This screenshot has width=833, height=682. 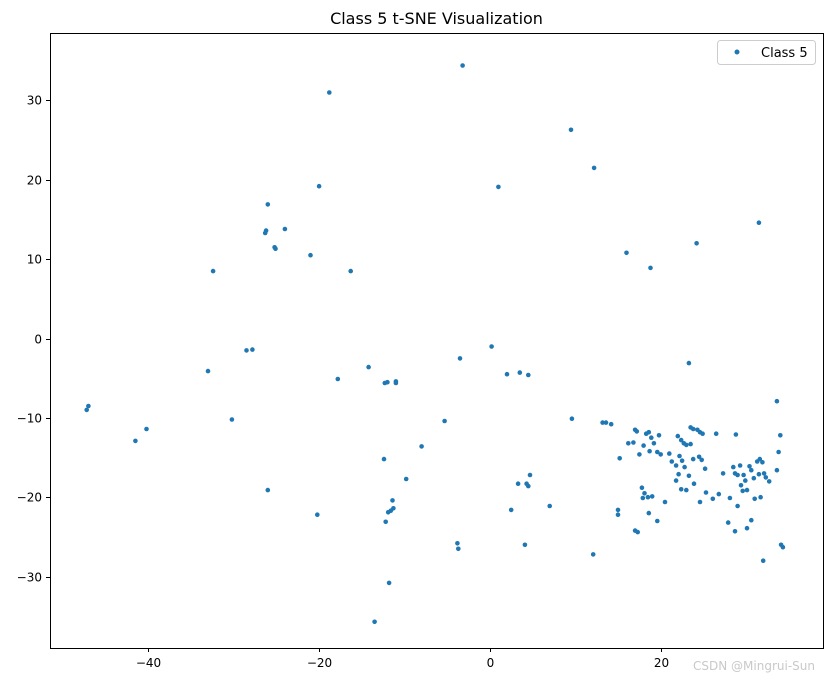 What do you see at coordinates (34, 260) in the screenshot?
I see `y-tick-label: 10` at bounding box center [34, 260].